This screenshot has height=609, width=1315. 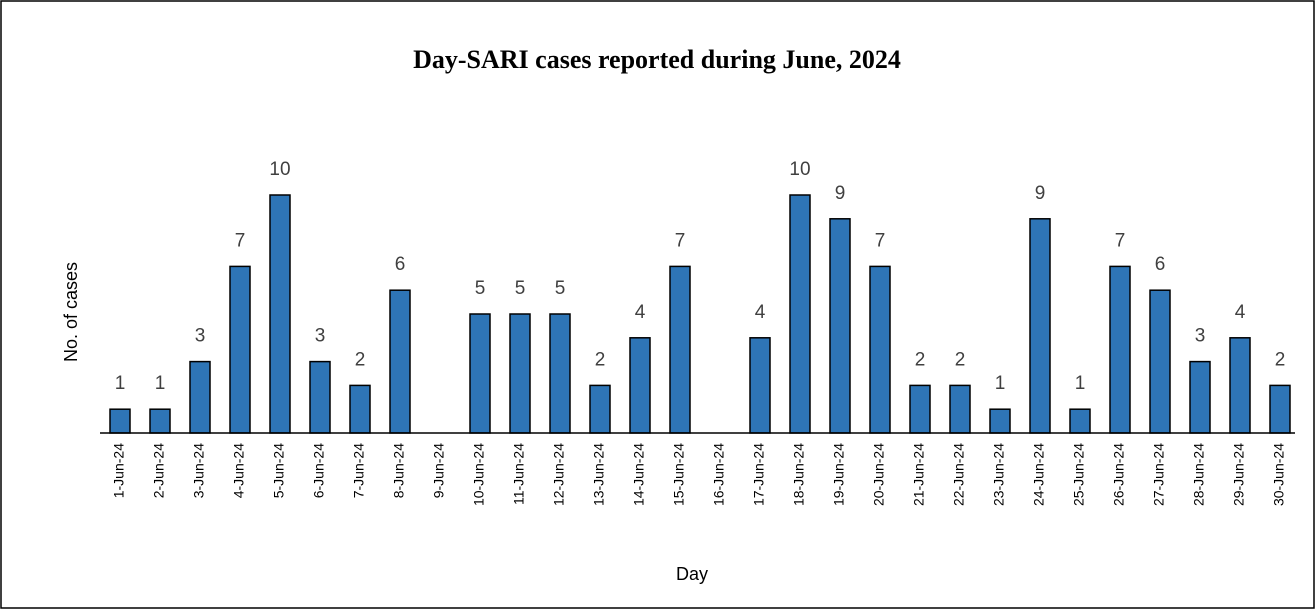 I want to click on x-tick-label: 23-Jun-24, so click(x=999, y=474).